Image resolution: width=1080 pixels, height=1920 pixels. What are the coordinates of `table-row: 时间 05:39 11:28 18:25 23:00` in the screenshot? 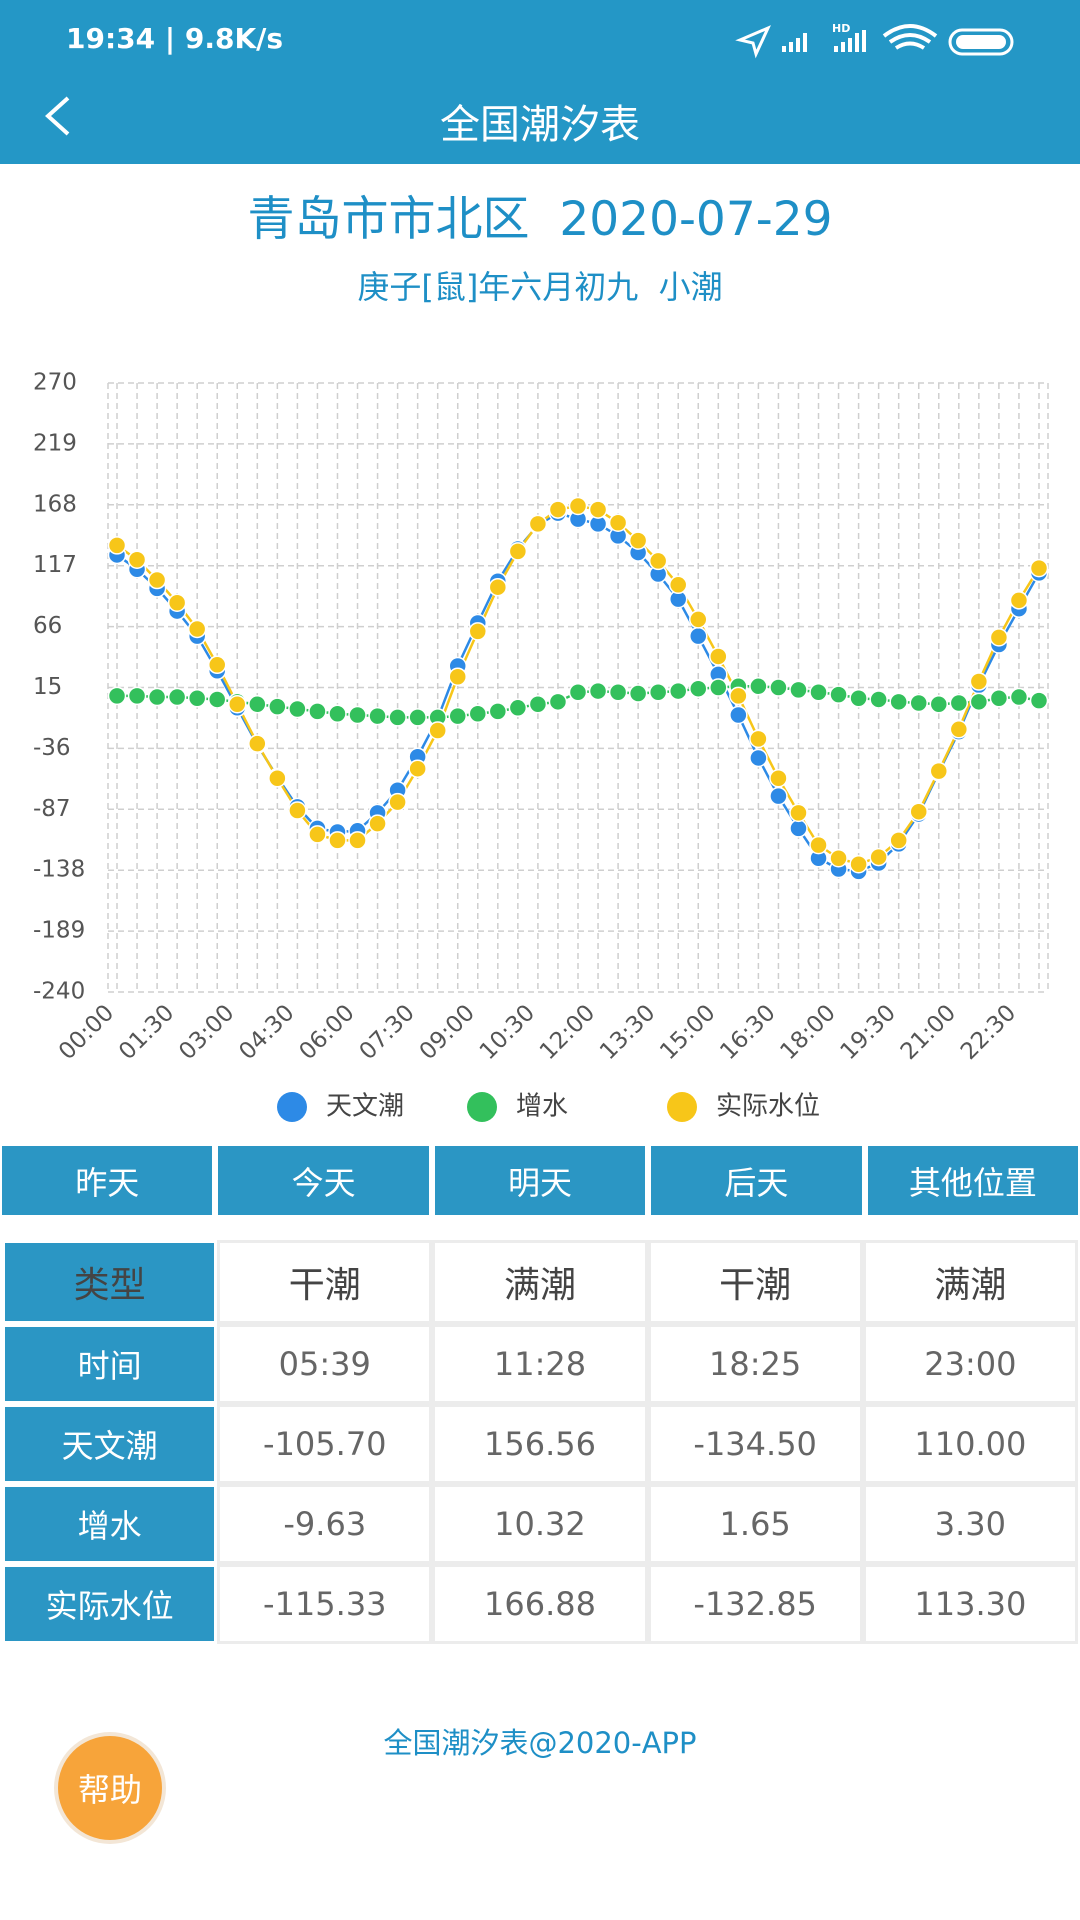 It's located at (540, 1364).